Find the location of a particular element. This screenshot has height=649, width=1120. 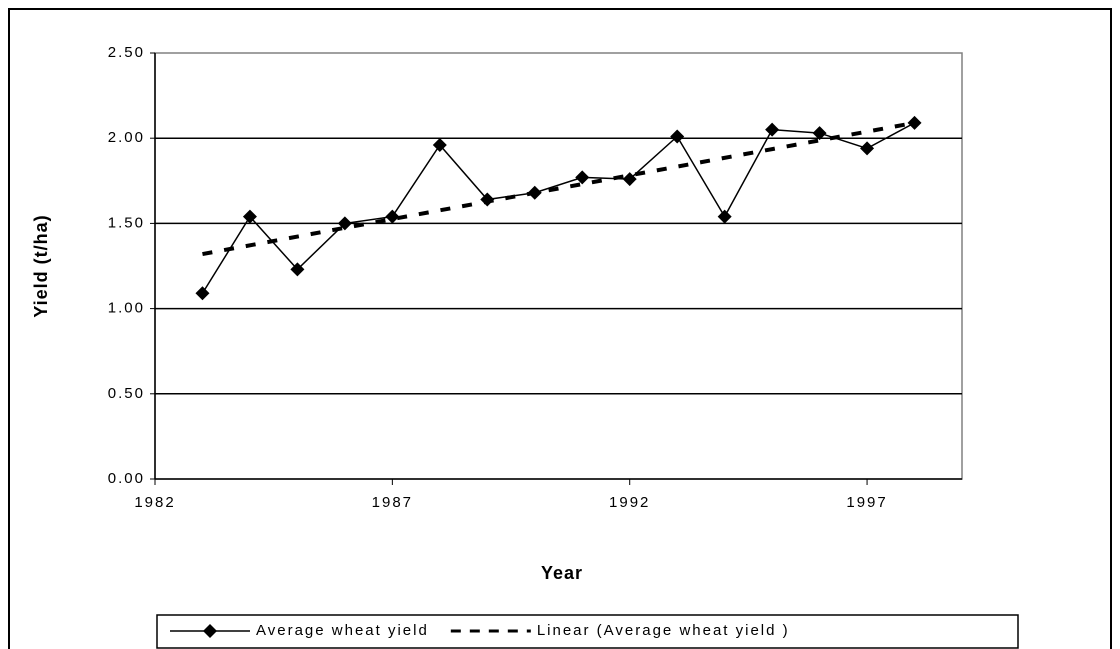

y-tick-label: 2.00 is located at coordinates (126, 137).